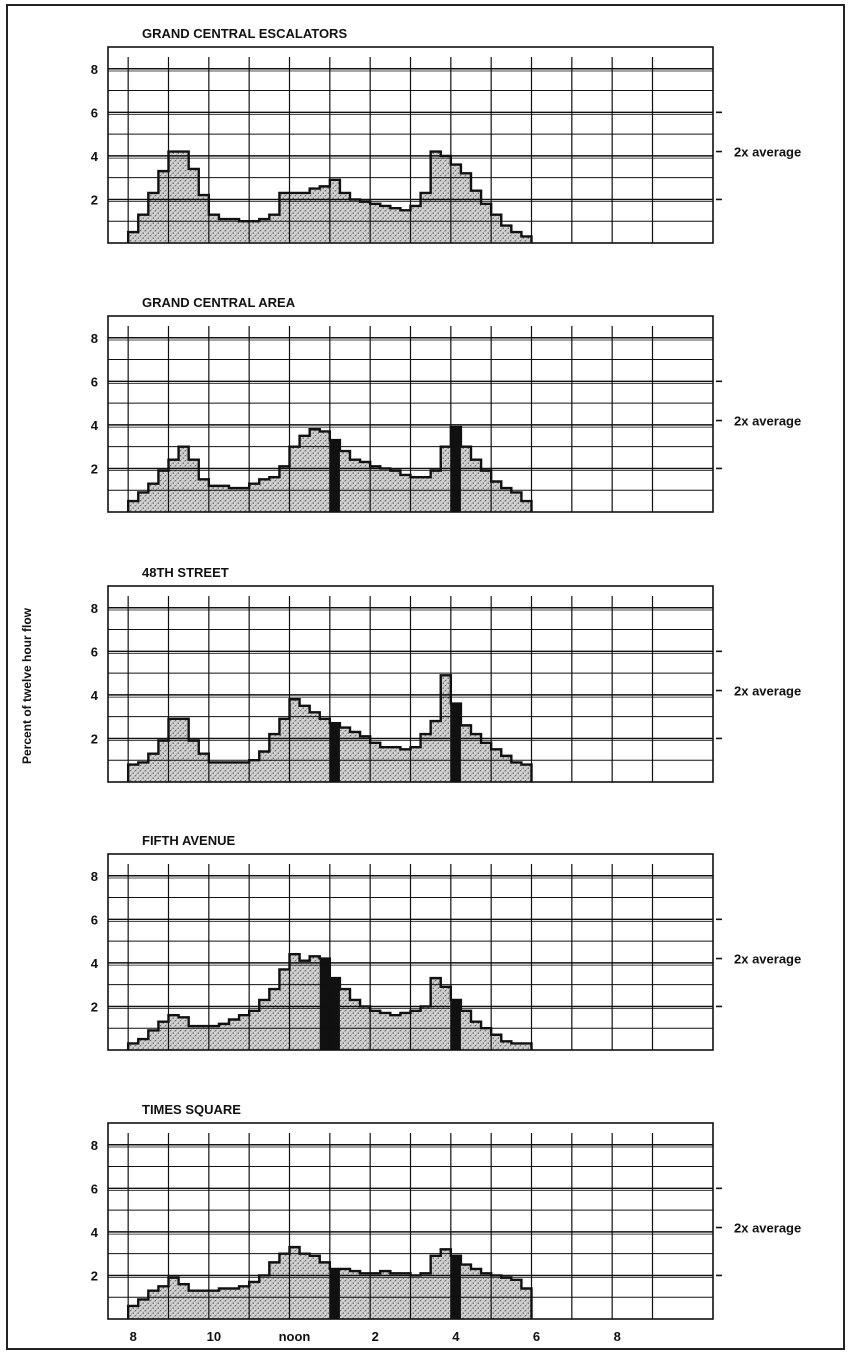  Describe the element at coordinates (446, 135) in the screenshot. I see `panel-1: GRAND CENTRAL ESCALATORS 2 4 6 8 2x average` at that location.